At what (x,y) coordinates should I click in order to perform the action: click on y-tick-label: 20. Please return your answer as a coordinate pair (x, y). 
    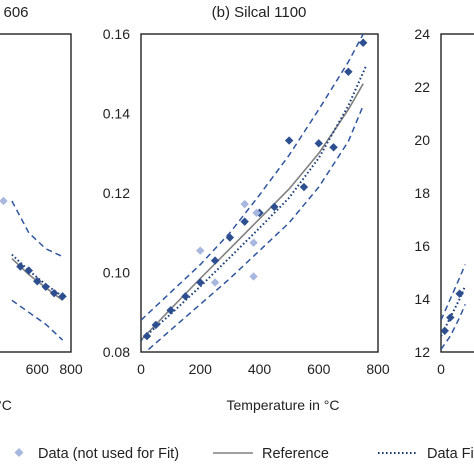
    Looking at the image, I should click on (422, 140).